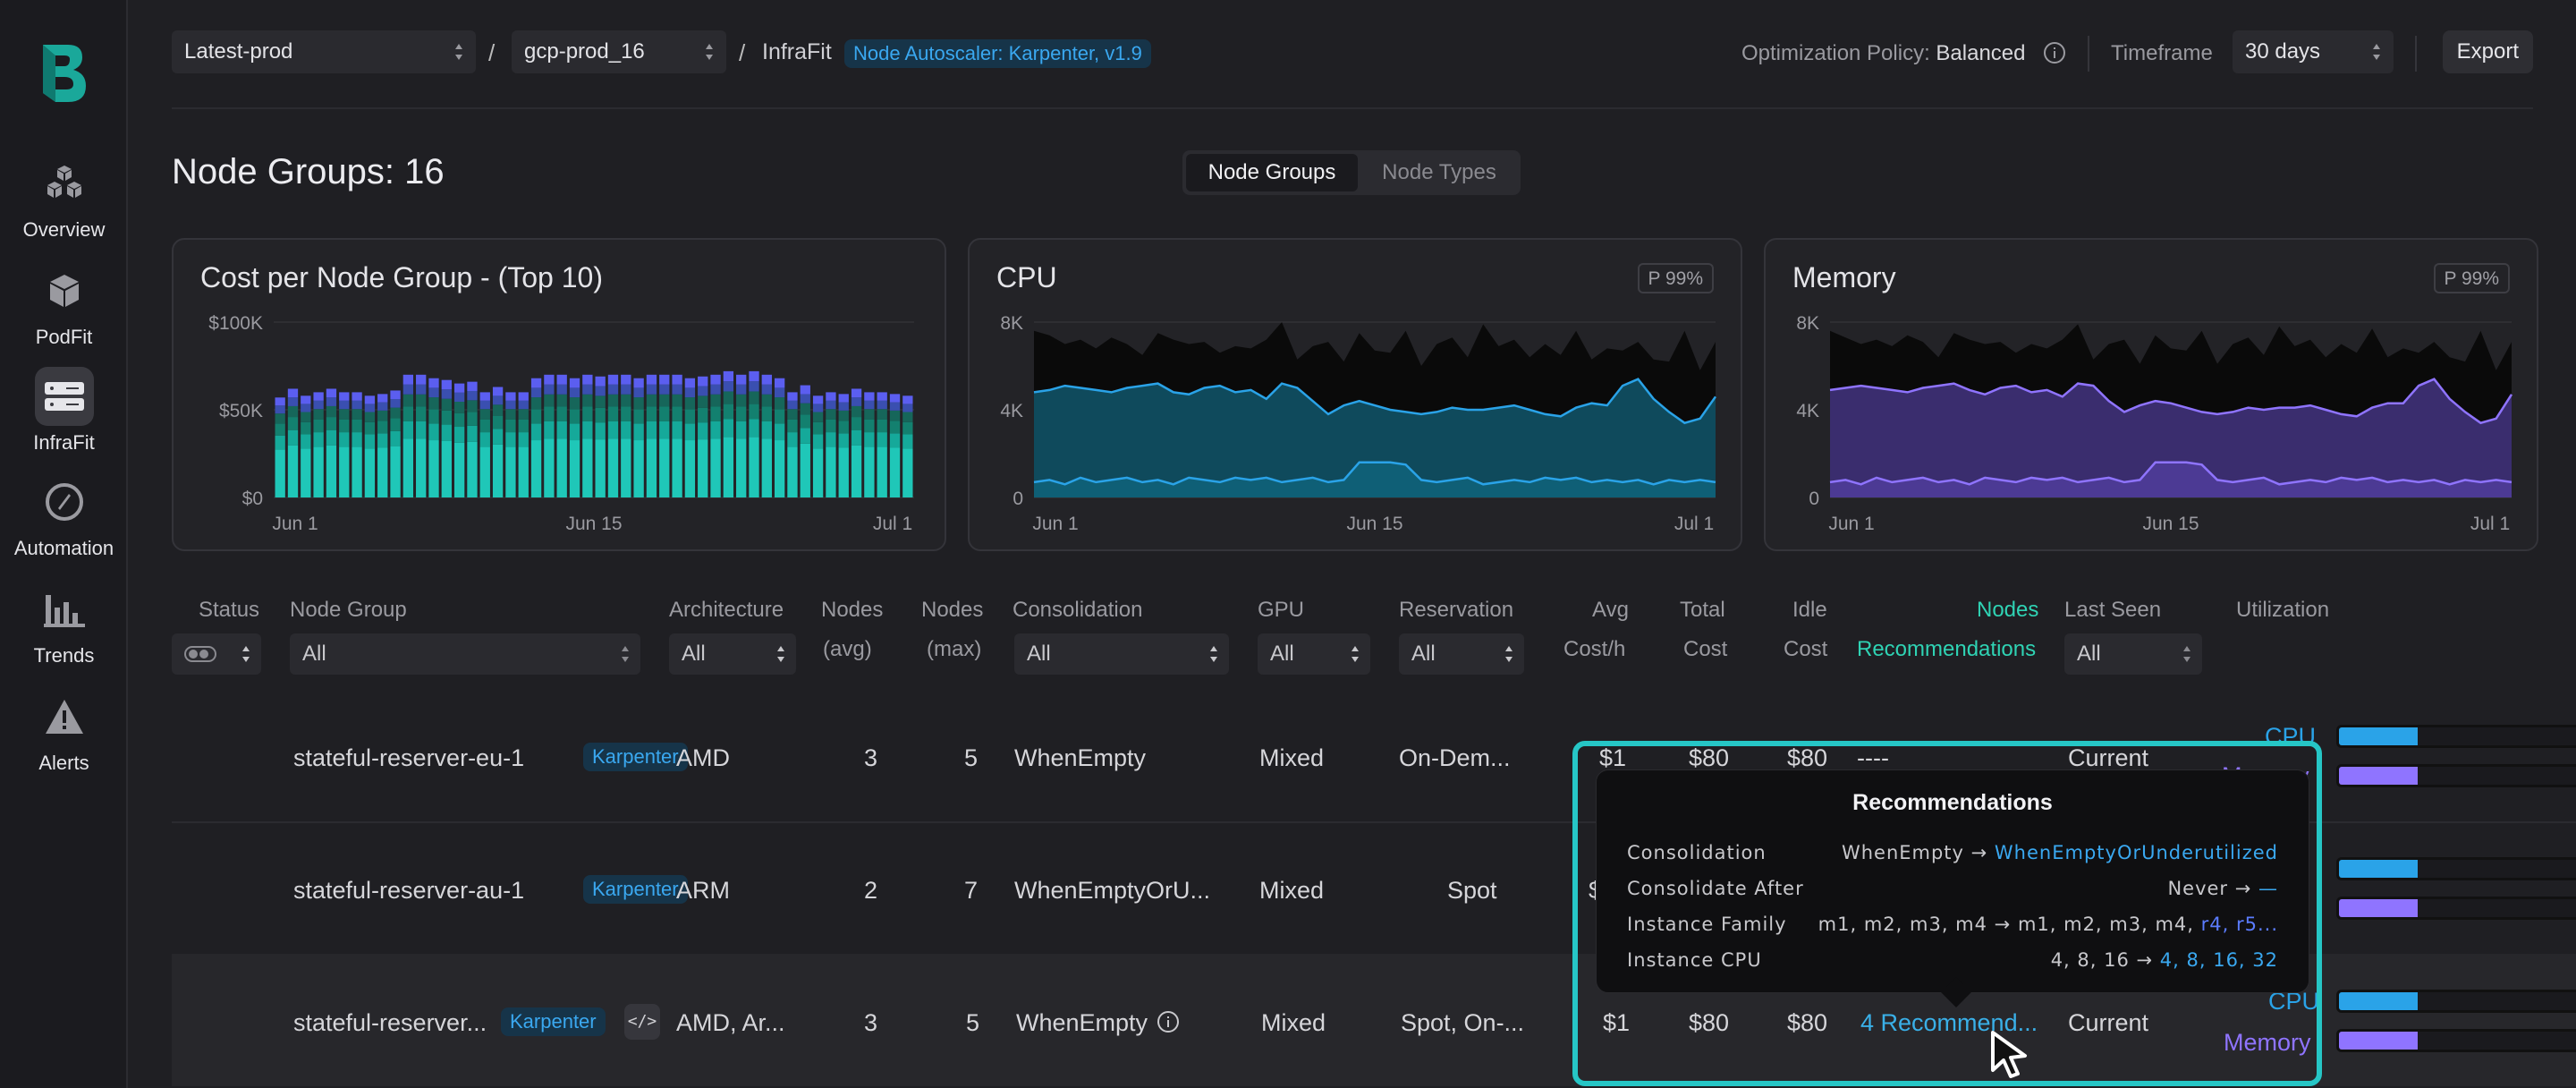  Describe the element at coordinates (1461, 654) in the screenshot. I see `reservation-filter: All` at that location.